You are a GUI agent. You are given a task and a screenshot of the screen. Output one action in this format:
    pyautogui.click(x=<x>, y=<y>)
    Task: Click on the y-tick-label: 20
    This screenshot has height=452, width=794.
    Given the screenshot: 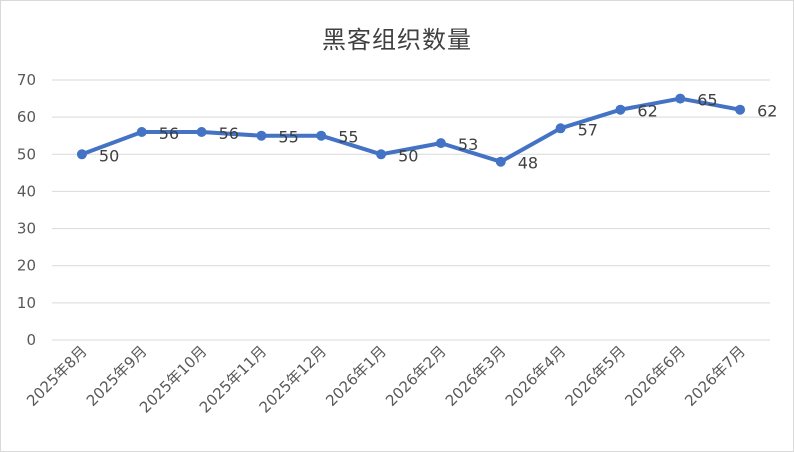 What is the action you would take?
    pyautogui.click(x=26, y=266)
    